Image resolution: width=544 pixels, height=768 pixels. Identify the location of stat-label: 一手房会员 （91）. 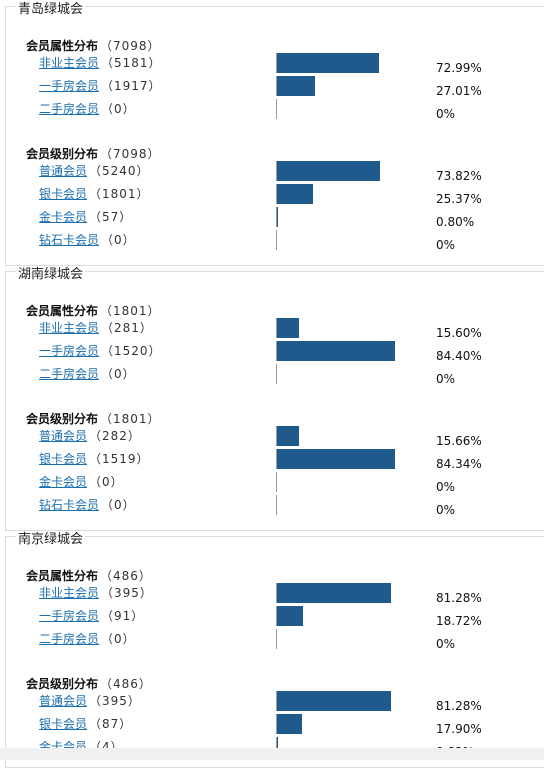
(91, 616).